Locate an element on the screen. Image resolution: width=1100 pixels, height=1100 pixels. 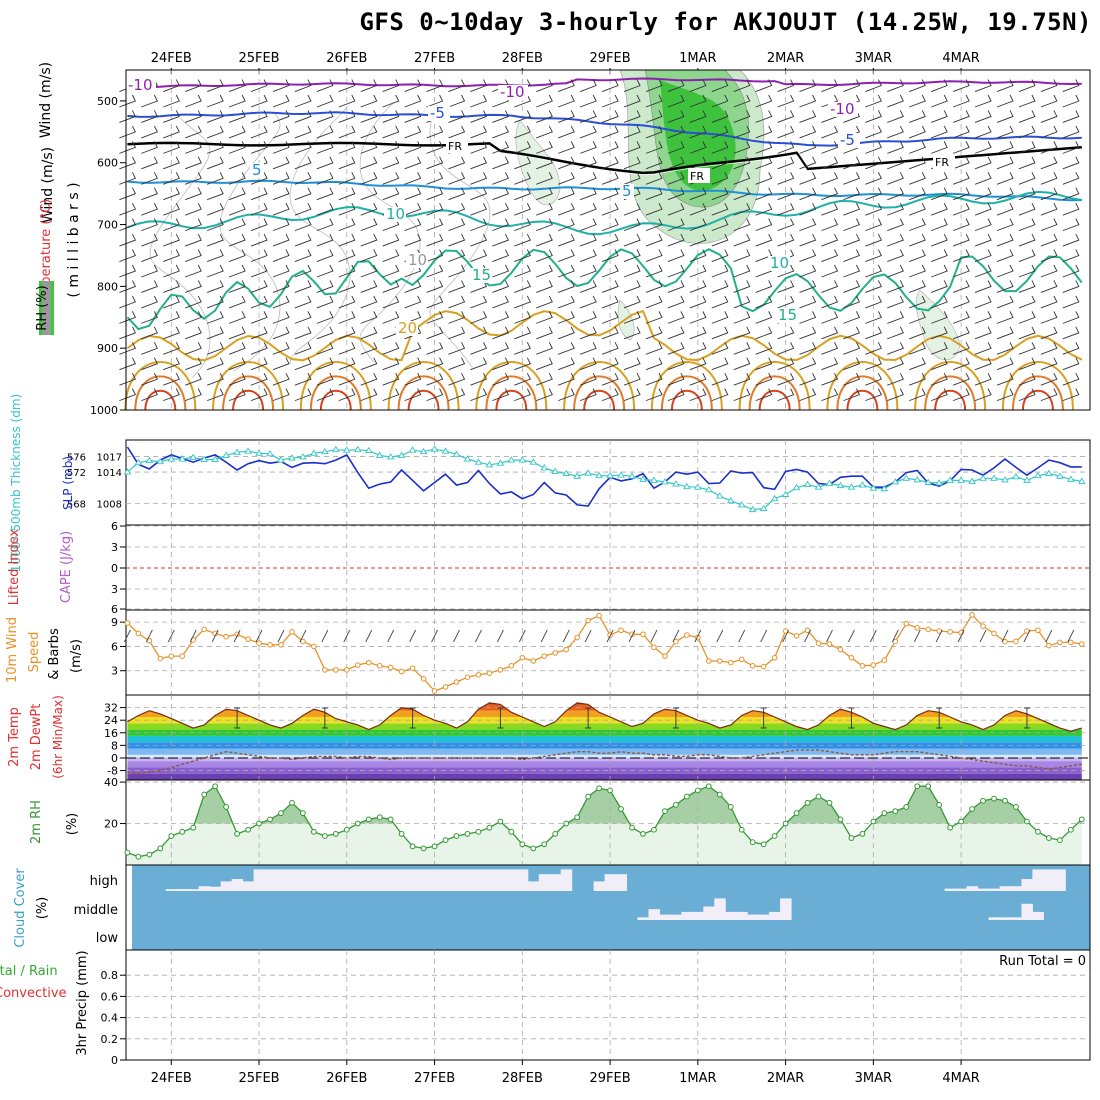
contour-label: -5 is located at coordinates (437, 113).